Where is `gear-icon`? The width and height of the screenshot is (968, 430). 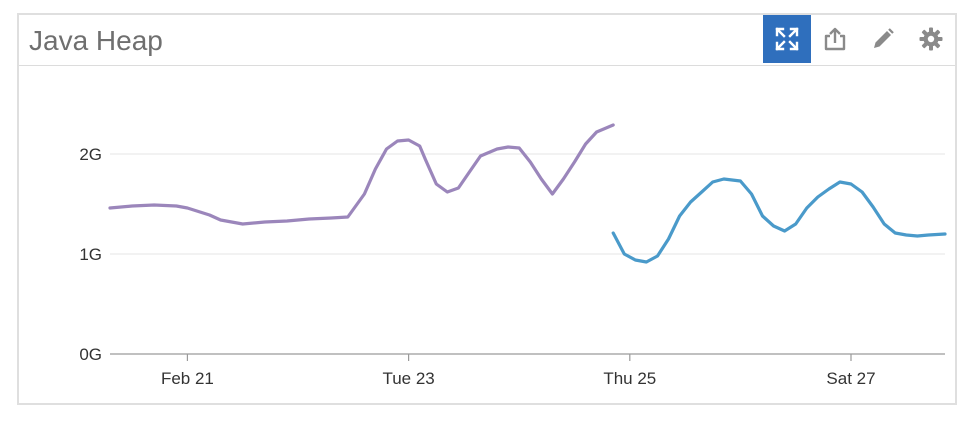
gear-icon is located at coordinates (931, 39).